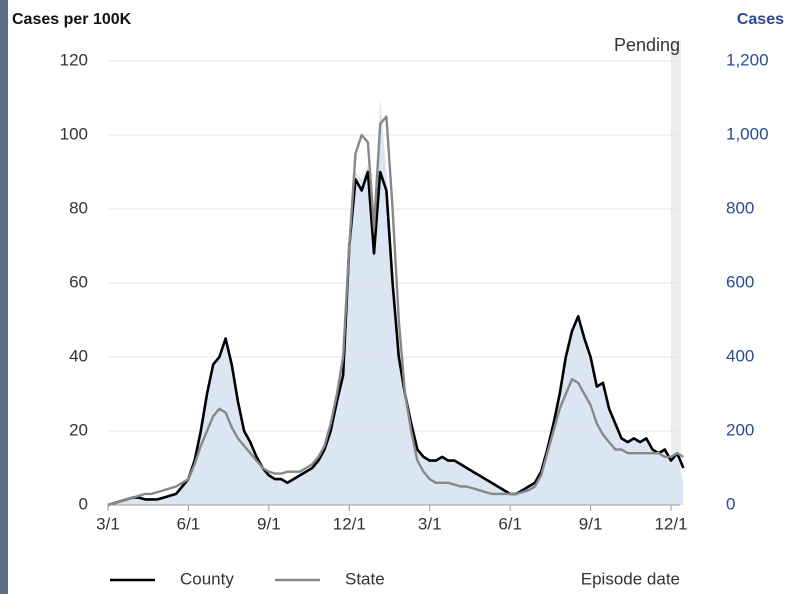  What do you see at coordinates (747, 133) in the screenshot?
I see `y2-tick-label: 1,000` at bounding box center [747, 133].